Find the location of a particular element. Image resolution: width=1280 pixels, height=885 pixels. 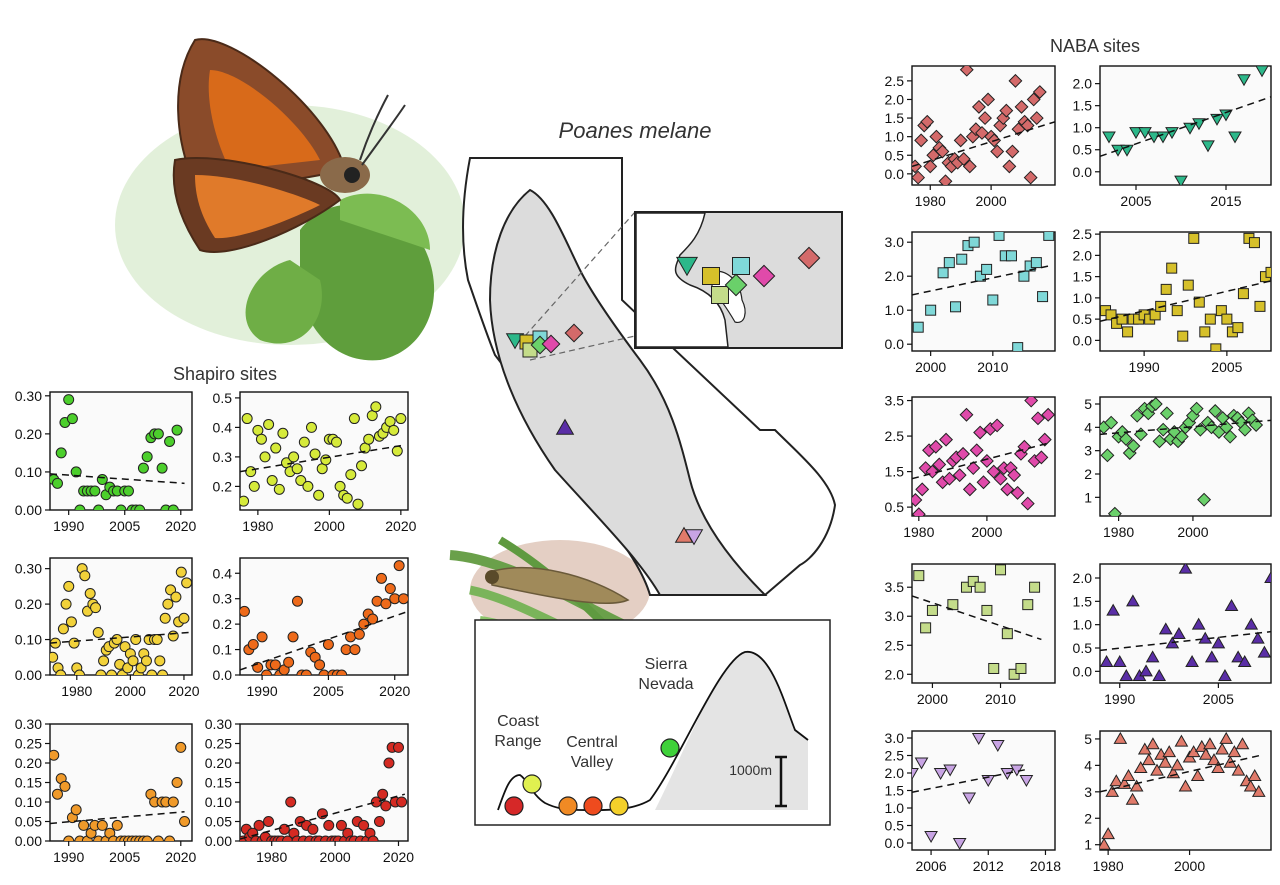

y-tick-label: 0.25 is located at coordinates (218, 744).